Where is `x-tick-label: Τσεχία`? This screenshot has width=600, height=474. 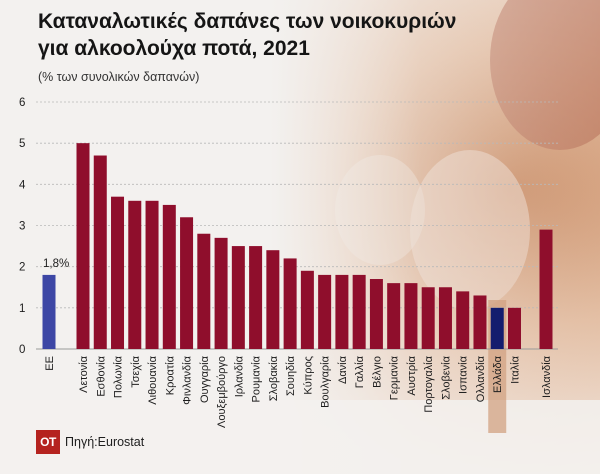 x-tick-label: Τσεχία is located at coordinates (136, 371).